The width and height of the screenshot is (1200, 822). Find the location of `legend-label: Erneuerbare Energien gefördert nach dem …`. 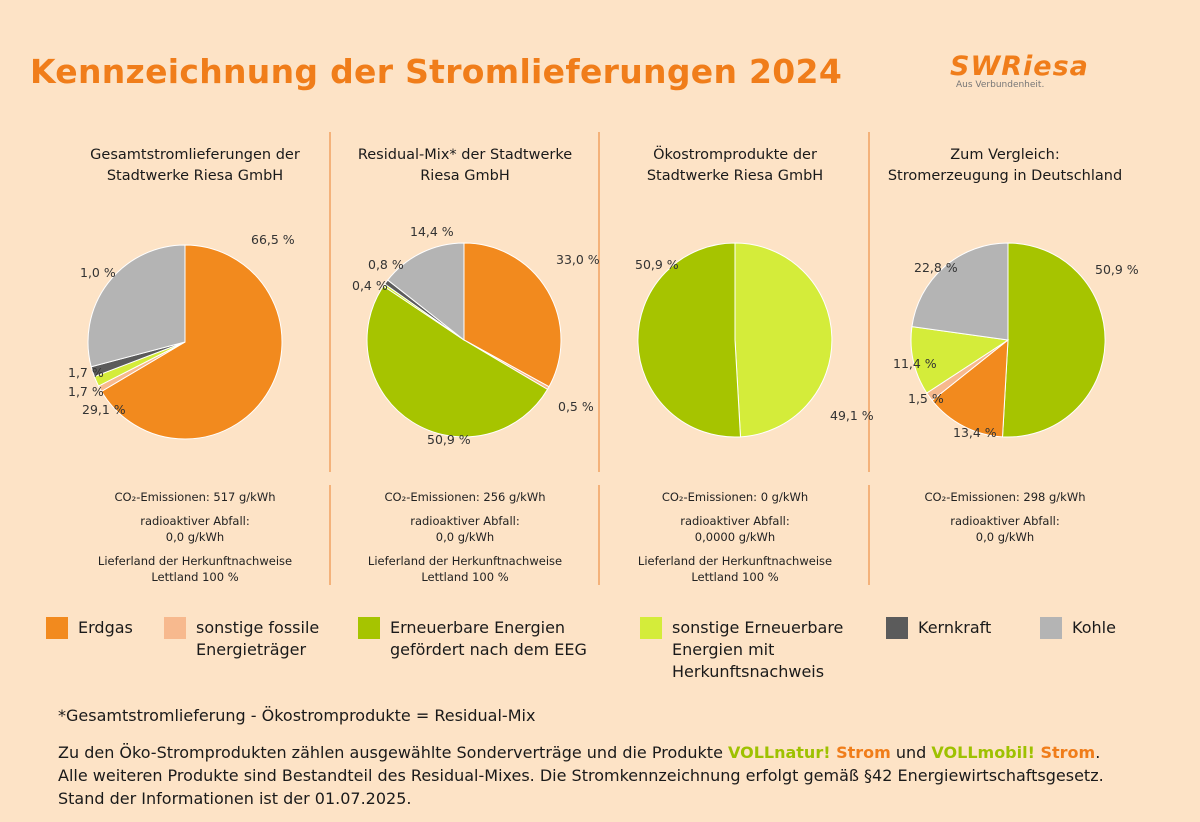

legend-label: Erneuerbare Energien gefördert nach dem … is located at coordinates (488, 638).